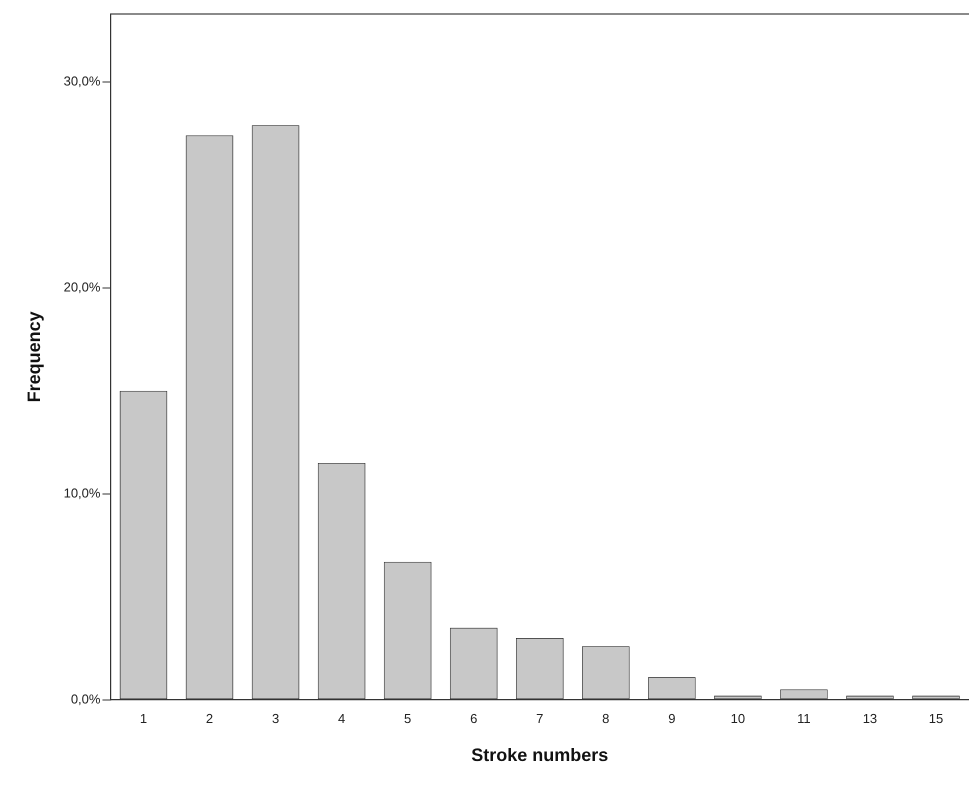 The image size is (969, 785). What do you see at coordinates (606, 718) in the screenshot?
I see `x-tick-label: 8` at bounding box center [606, 718].